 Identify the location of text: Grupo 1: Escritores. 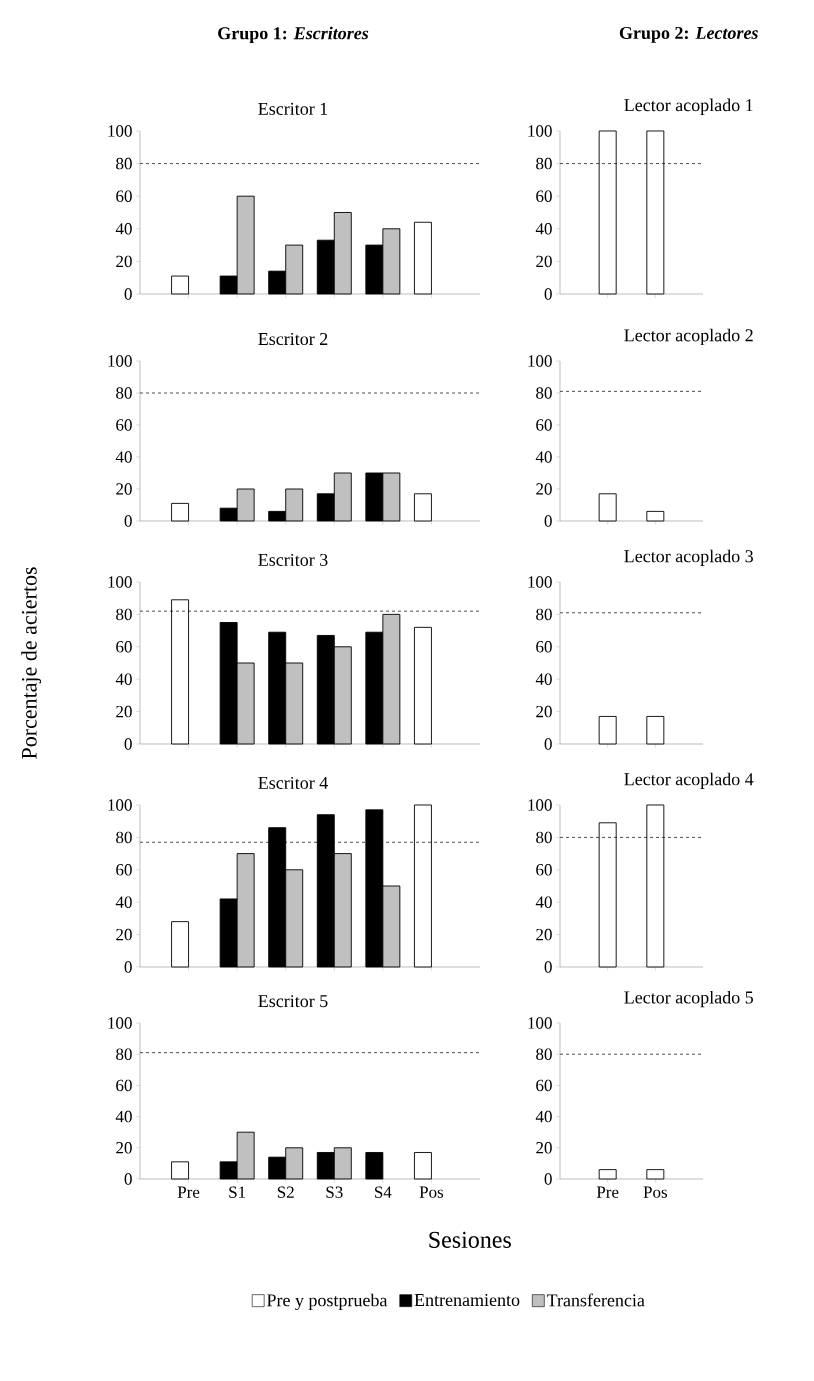
(293, 34).